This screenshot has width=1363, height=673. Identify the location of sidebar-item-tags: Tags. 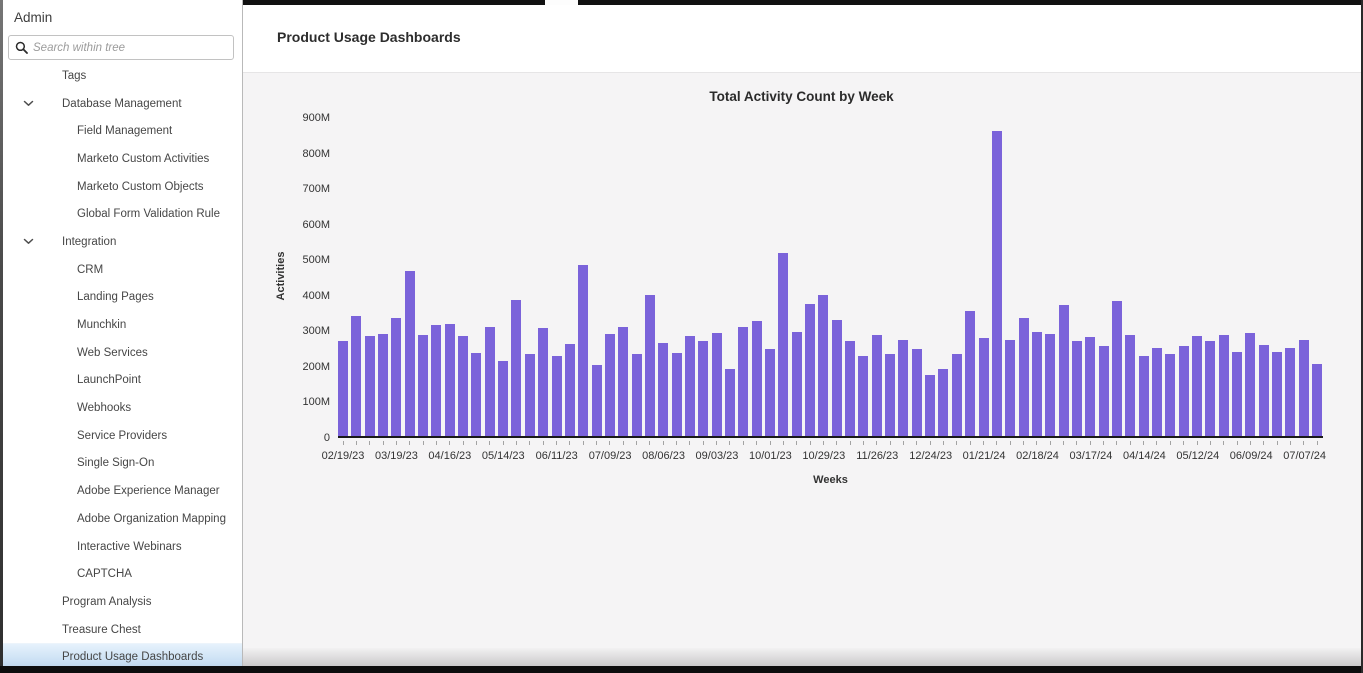
(121, 80).